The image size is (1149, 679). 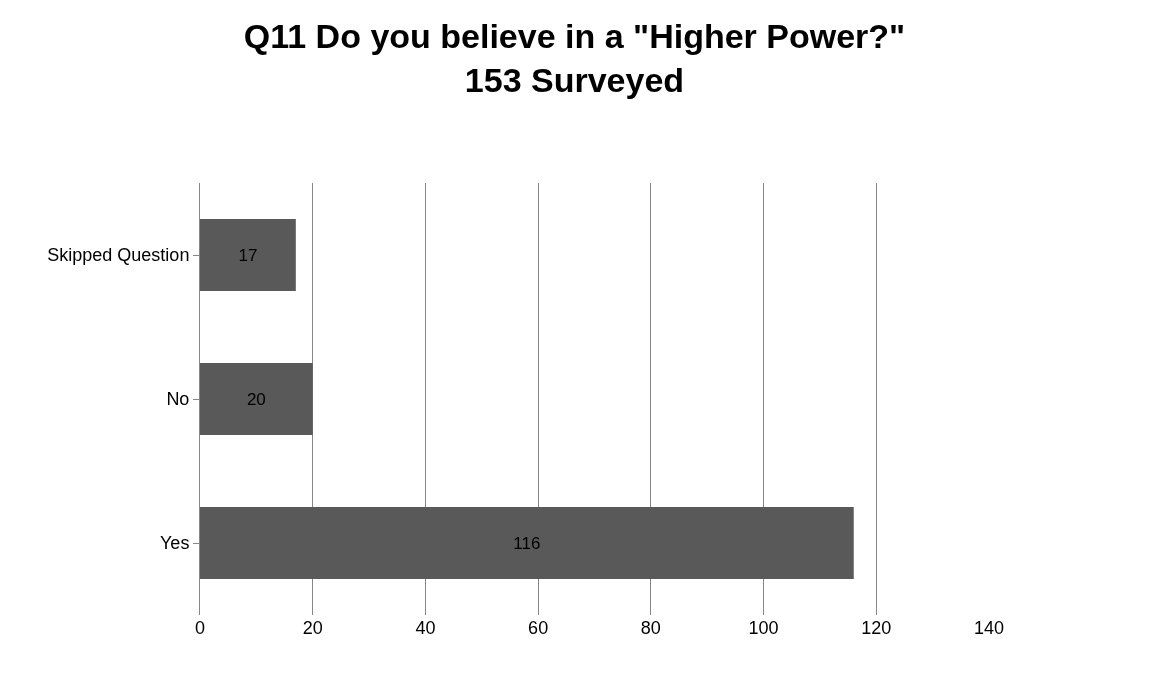 I want to click on data-label: 17, so click(x=248, y=255).